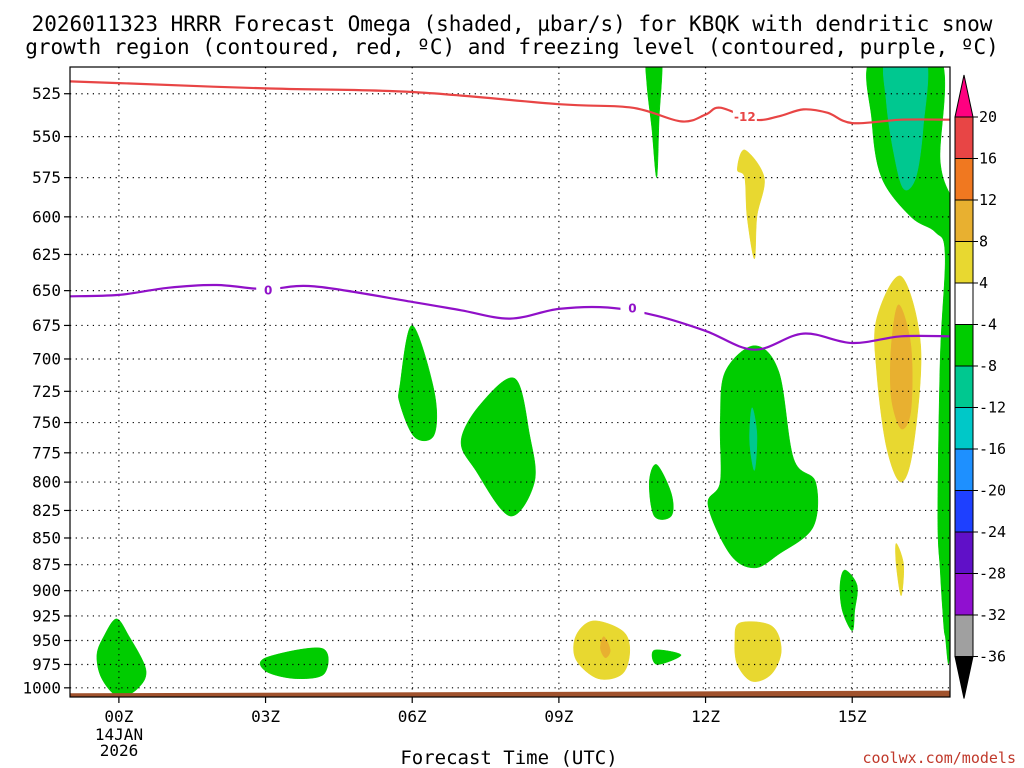 Image resolution: width=1024 pixels, height=768 pixels. I want to click on y-tick-label-825: 825, so click(46, 510).